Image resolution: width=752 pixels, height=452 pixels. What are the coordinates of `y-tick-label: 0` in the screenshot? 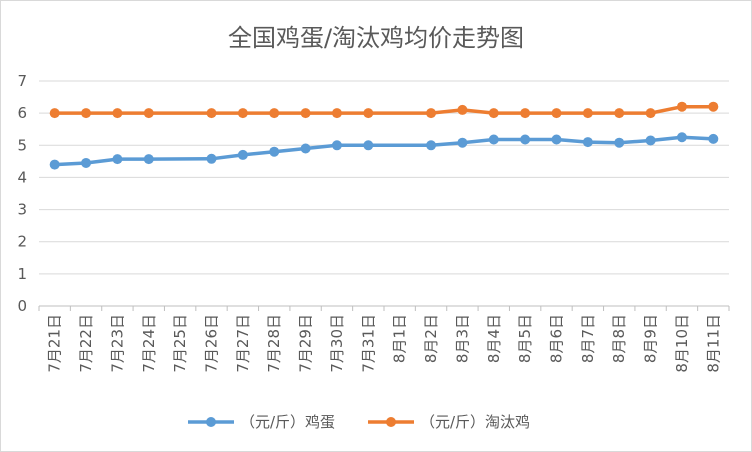 It's located at (22, 306).